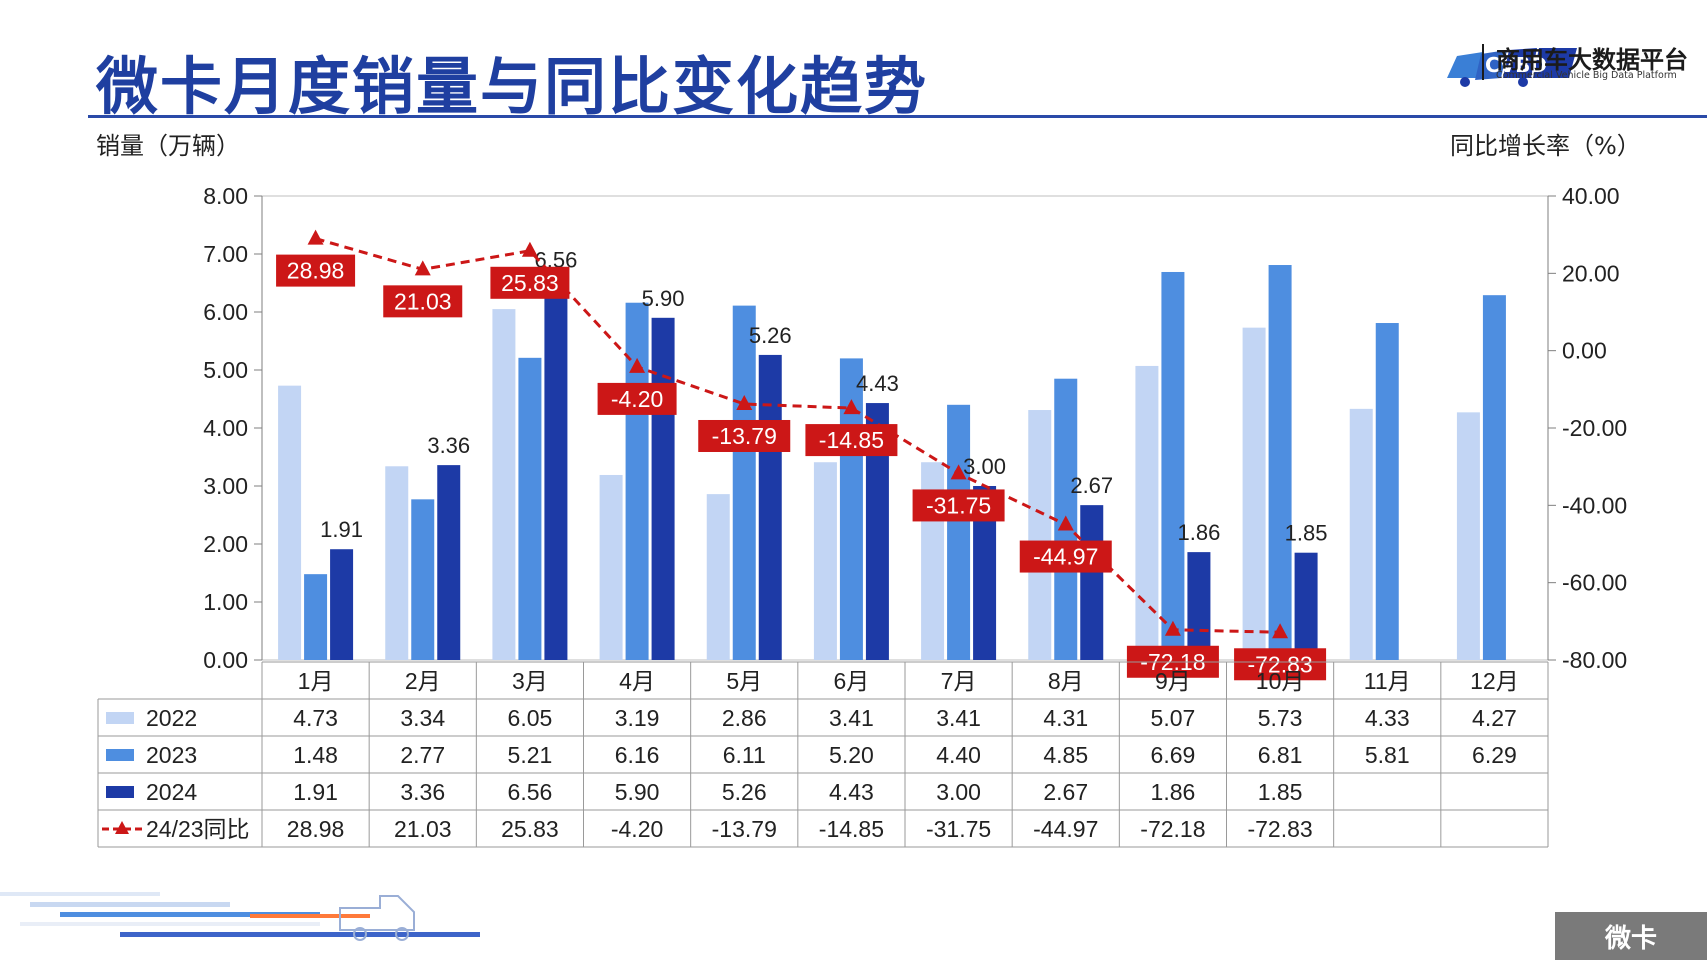 The width and height of the screenshot is (1707, 960). What do you see at coordinates (744, 436) in the screenshot?
I see `yoy-data-label: -13.79` at bounding box center [744, 436].